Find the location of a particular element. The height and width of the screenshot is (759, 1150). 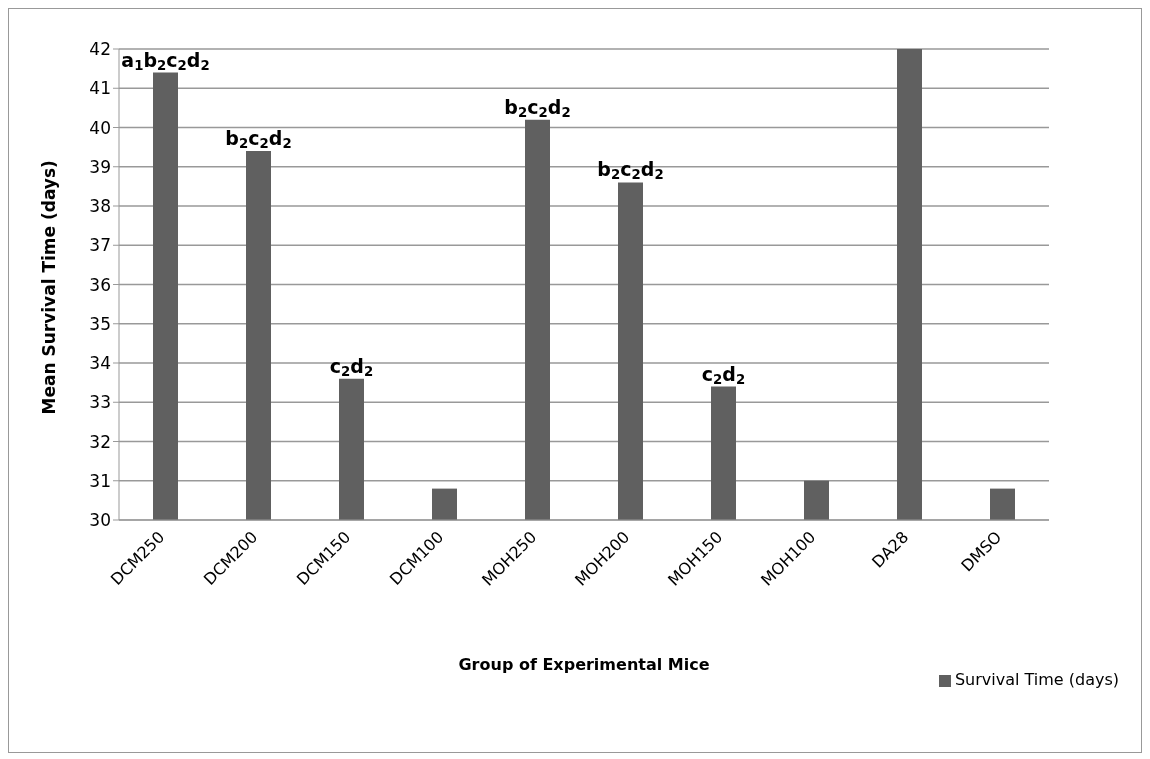

y-tick-label: 36 is located at coordinates (100, 284).